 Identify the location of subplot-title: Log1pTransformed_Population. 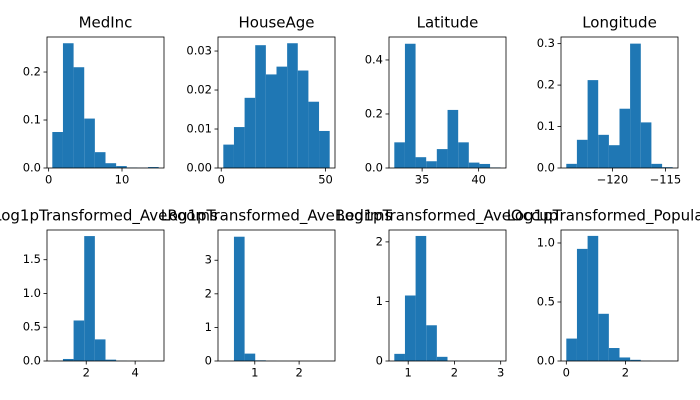
(603, 216).